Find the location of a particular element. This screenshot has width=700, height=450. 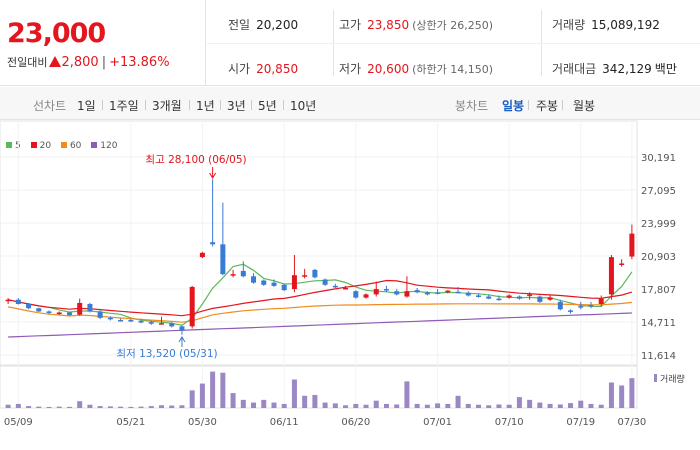

tab-5y: 5년 is located at coordinates (267, 106).